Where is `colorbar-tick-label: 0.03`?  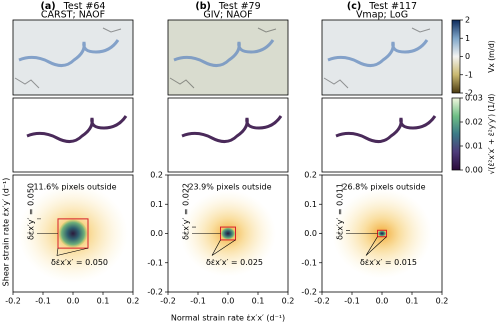
colorbar-tick-label: 0.03 is located at coordinates (474, 98).